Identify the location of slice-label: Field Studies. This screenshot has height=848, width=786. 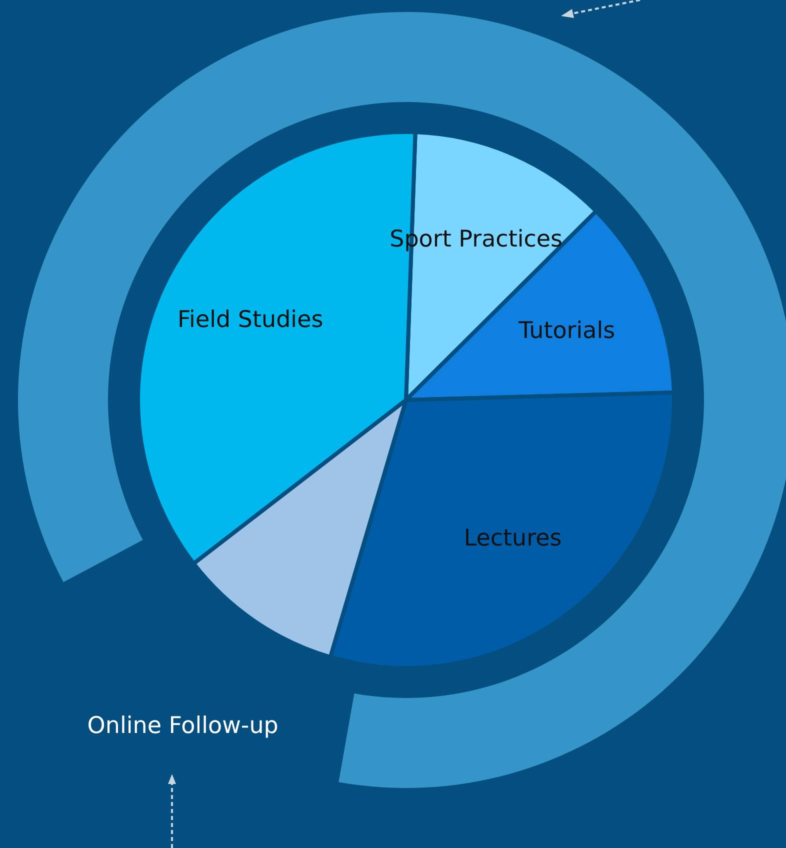
(250, 320).